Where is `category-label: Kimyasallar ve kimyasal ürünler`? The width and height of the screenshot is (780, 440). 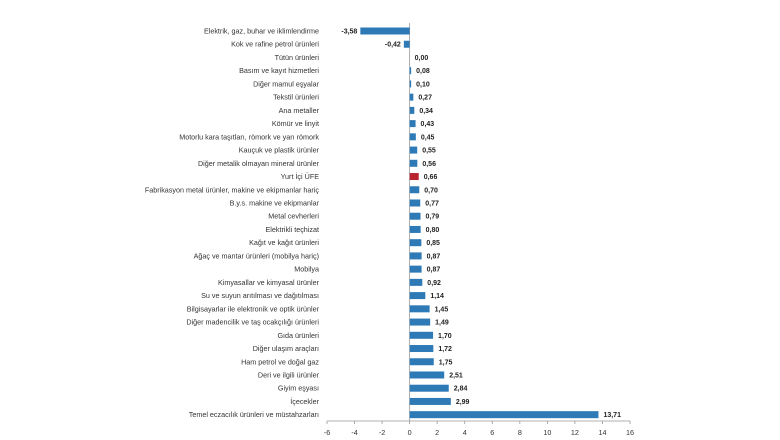 category-label: Kimyasallar ve kimyasal ürünler is located at coordinates (269, 282).